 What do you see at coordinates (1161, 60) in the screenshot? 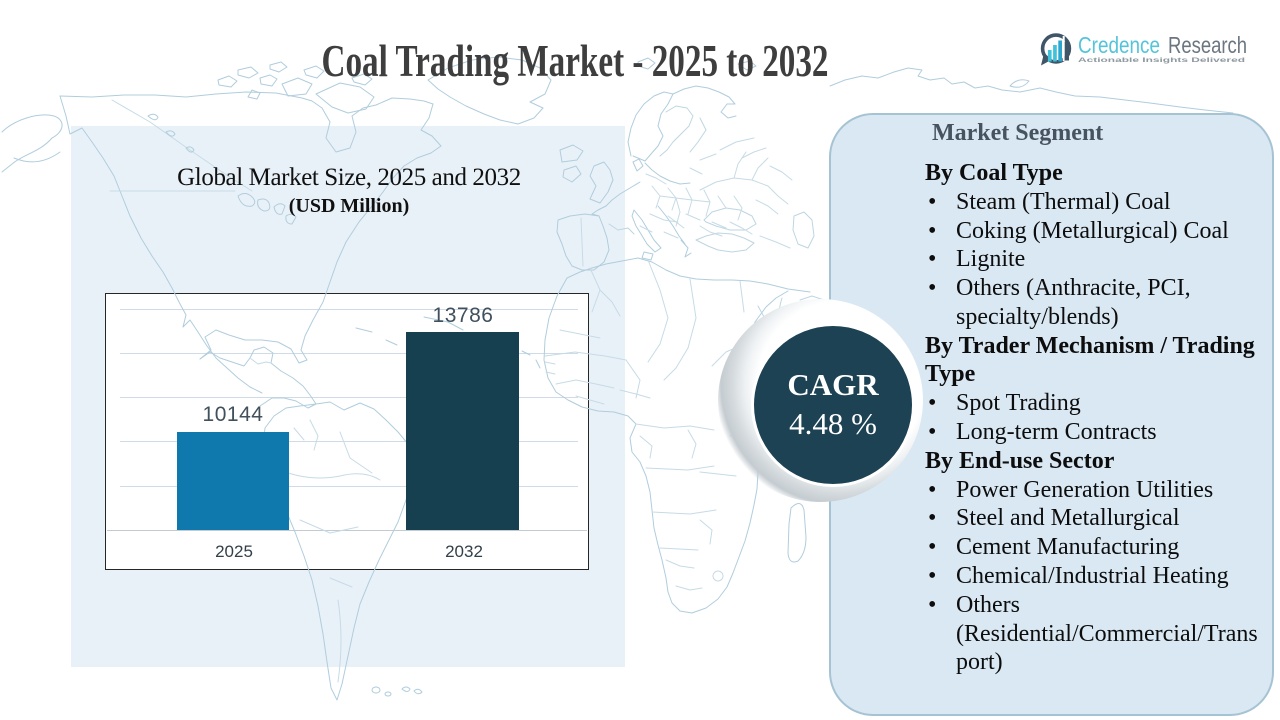
I see `svg-text: Actionable Insights Delivered` at bounding box center [1161, 60].